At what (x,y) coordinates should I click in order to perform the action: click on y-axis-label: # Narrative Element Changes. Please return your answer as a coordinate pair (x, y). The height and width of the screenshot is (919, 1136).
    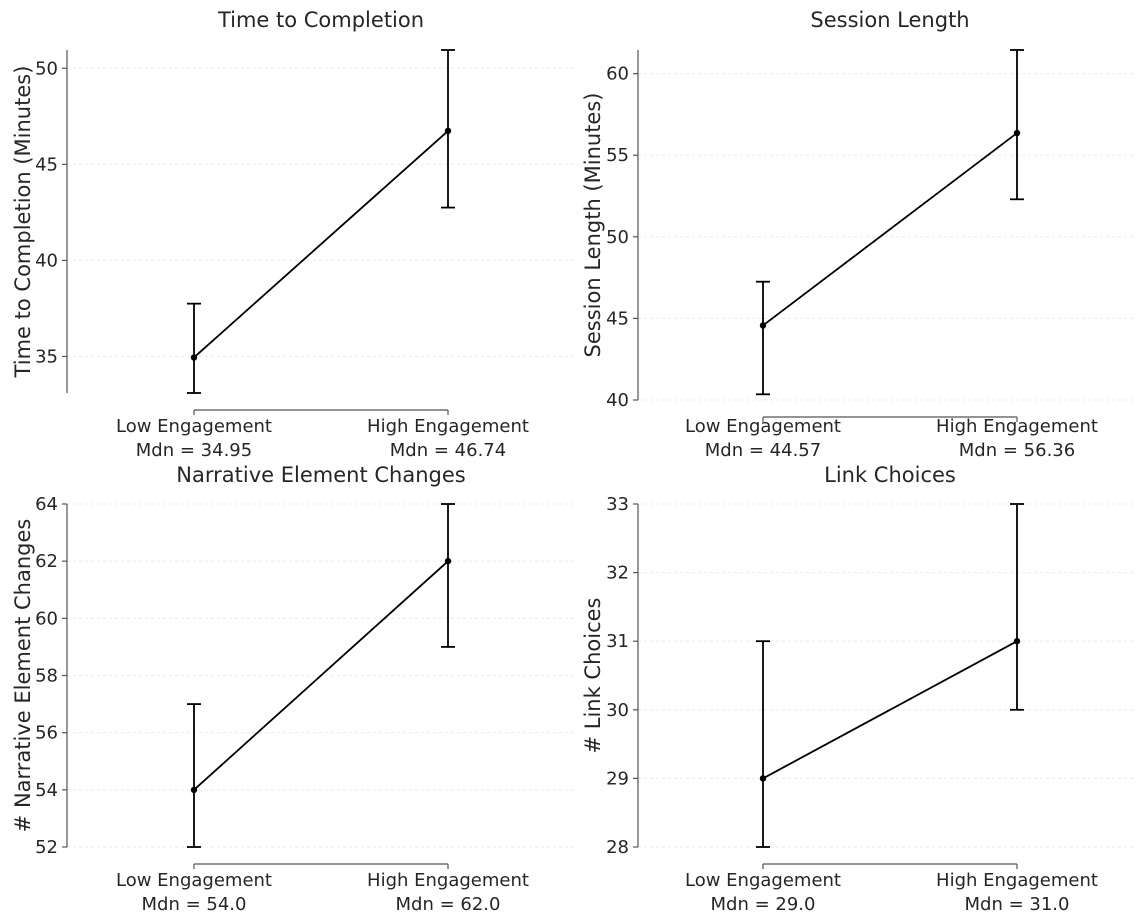
    Looking at the image, I should click on (23, 676).